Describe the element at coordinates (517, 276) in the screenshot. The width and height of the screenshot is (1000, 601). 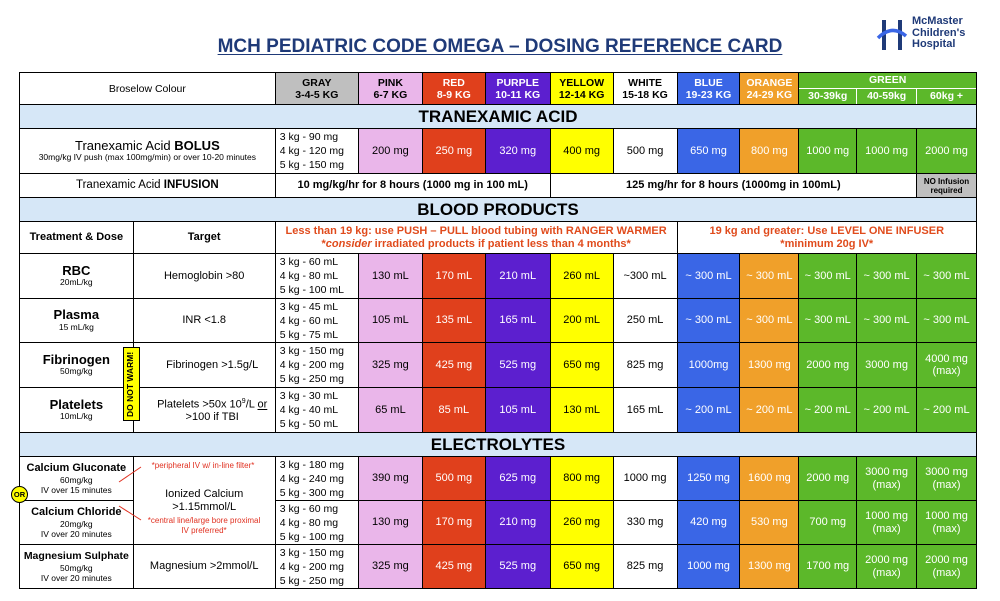
I see `purple-cell: 210 mL` at that location.